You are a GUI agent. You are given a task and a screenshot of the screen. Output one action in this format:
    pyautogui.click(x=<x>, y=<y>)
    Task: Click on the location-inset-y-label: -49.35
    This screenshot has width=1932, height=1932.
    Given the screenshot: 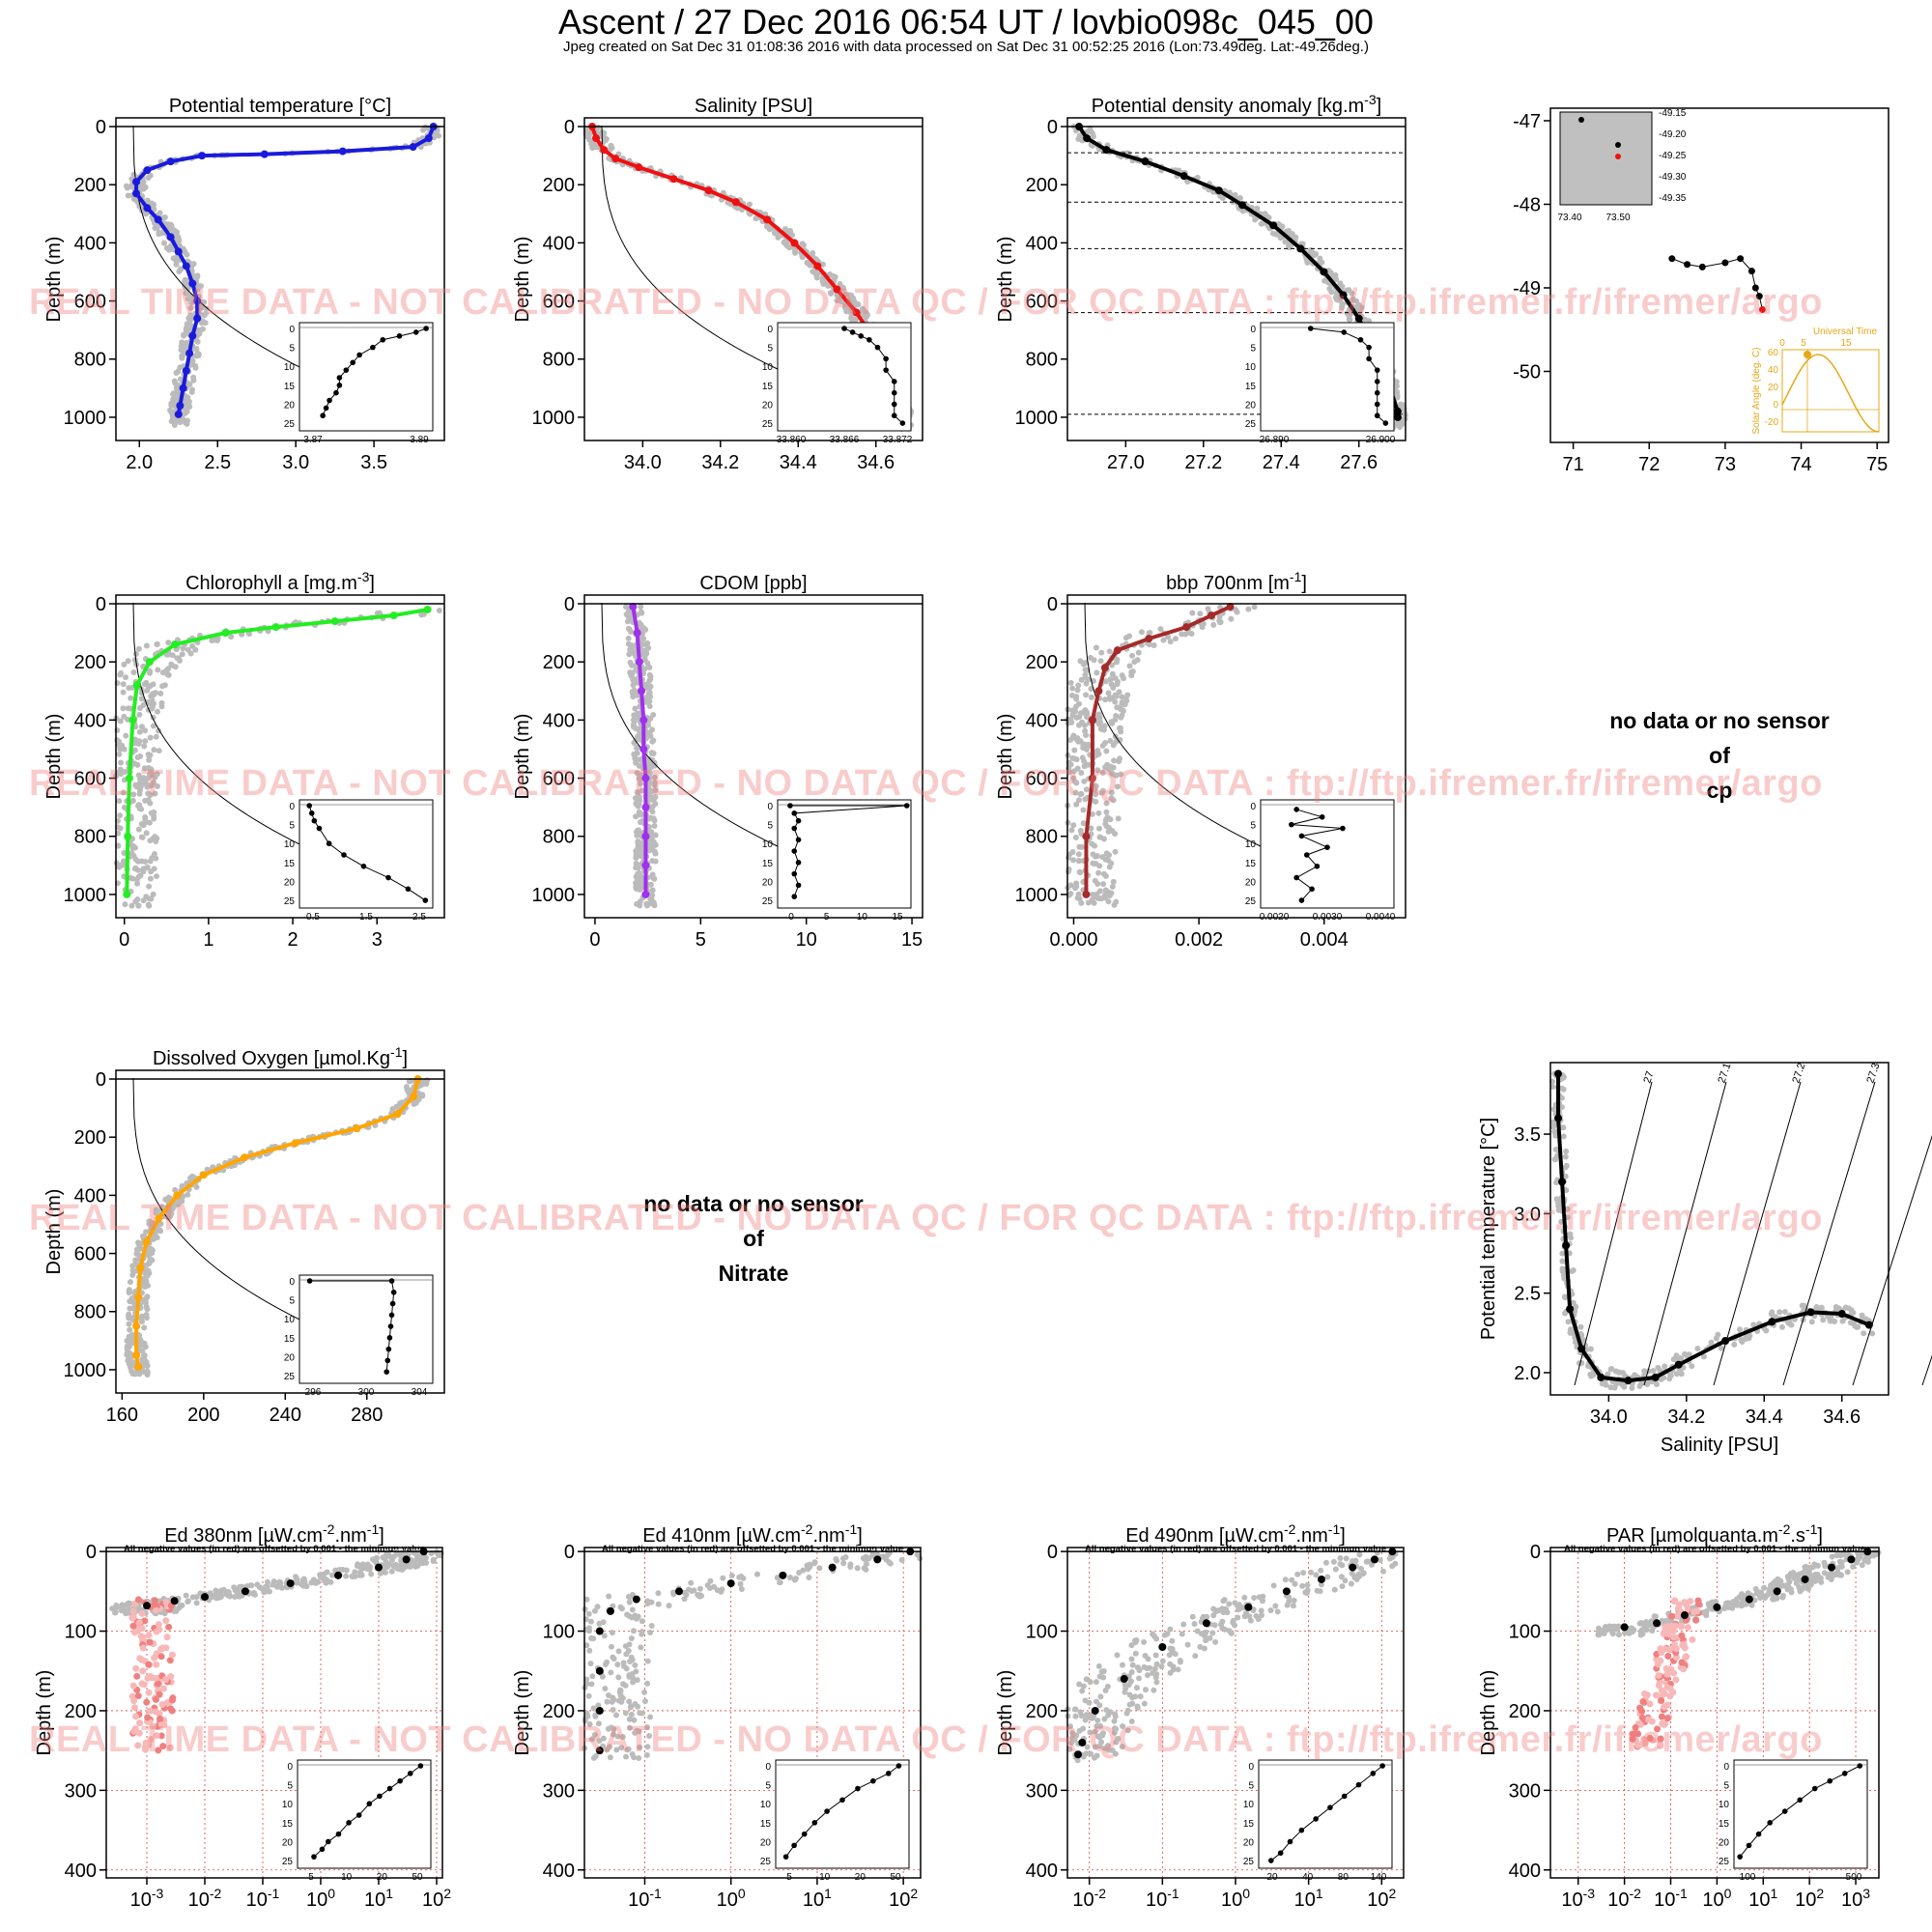 What is the action you would take?
    pyautogui.click(x=1673, y=198)
    